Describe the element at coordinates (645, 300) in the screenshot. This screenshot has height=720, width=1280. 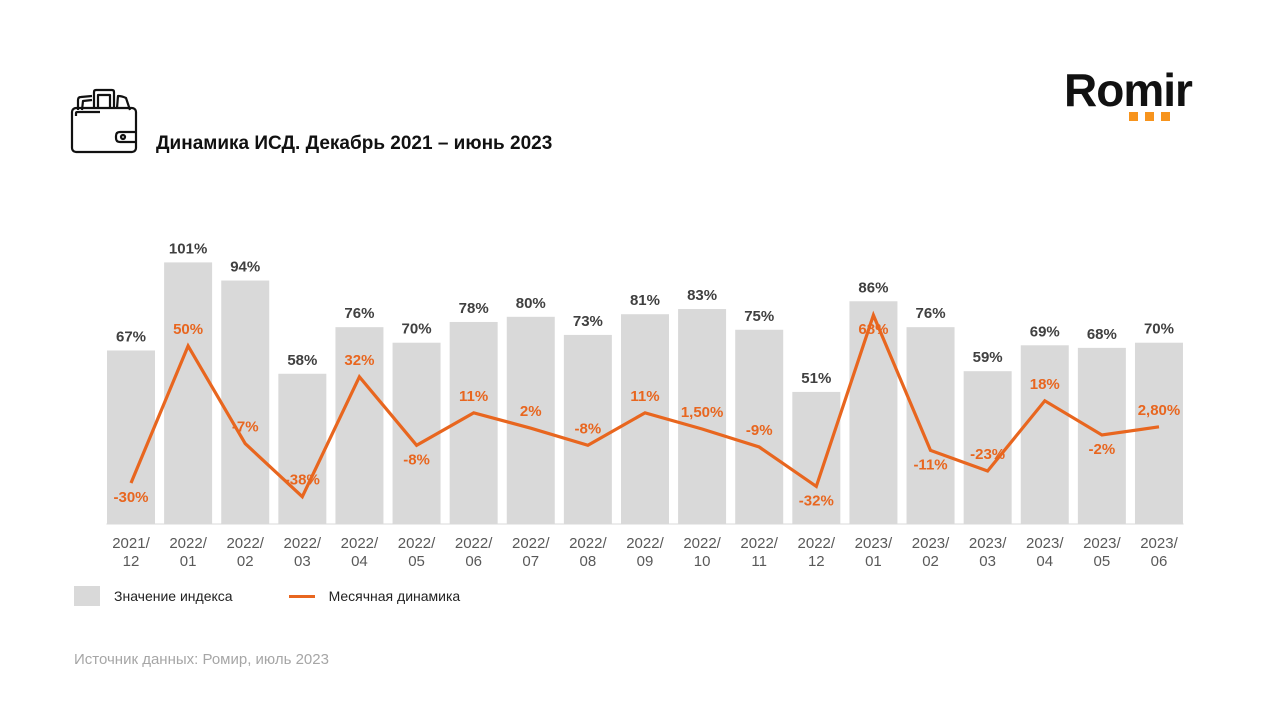
I see `bar-data-label: 81%` at that location.